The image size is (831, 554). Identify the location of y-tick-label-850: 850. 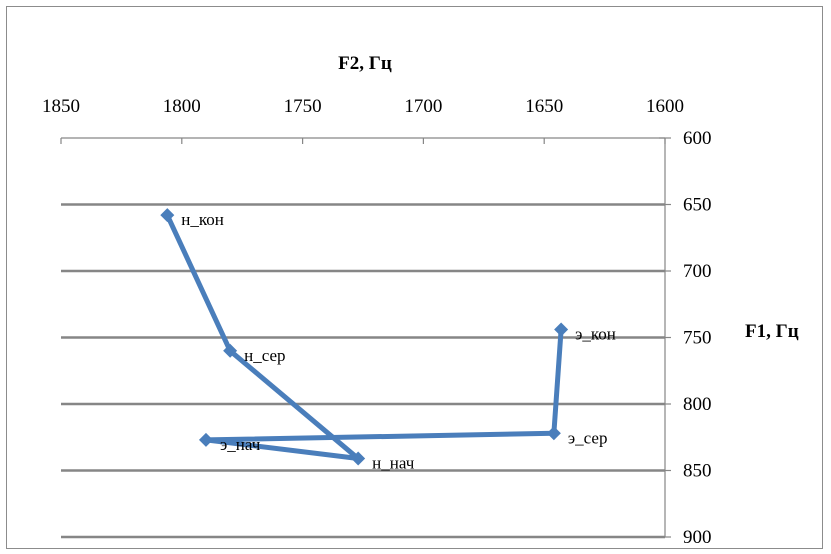
(697, 471).